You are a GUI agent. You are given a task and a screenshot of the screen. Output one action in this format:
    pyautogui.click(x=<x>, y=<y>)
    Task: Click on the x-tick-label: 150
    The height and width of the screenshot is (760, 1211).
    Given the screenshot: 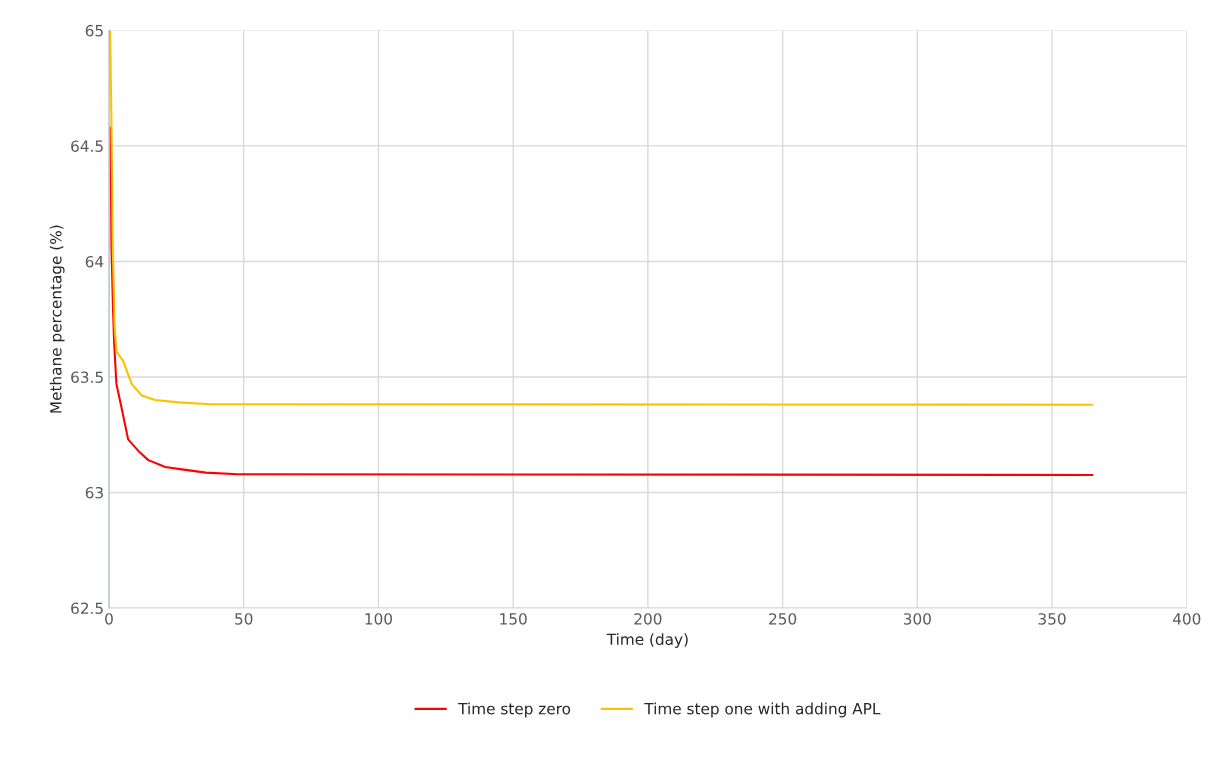 What is the action you would take?
    pyautogui.click(x=513, y=619)
    